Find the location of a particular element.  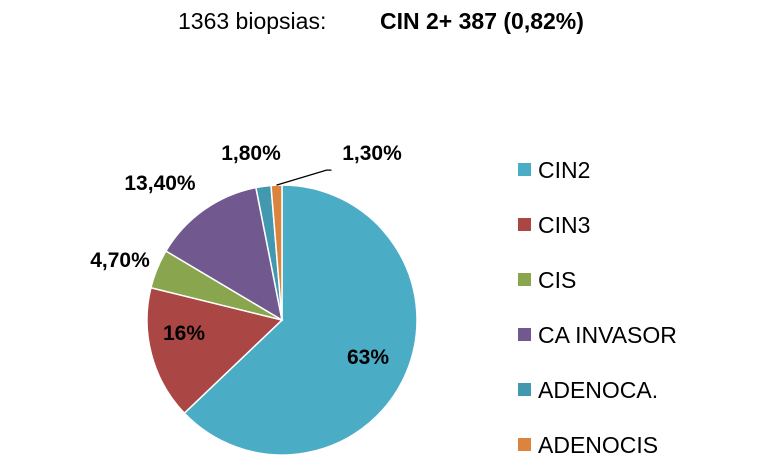

data-label: 13,40% is located at coordinates (160, 183).